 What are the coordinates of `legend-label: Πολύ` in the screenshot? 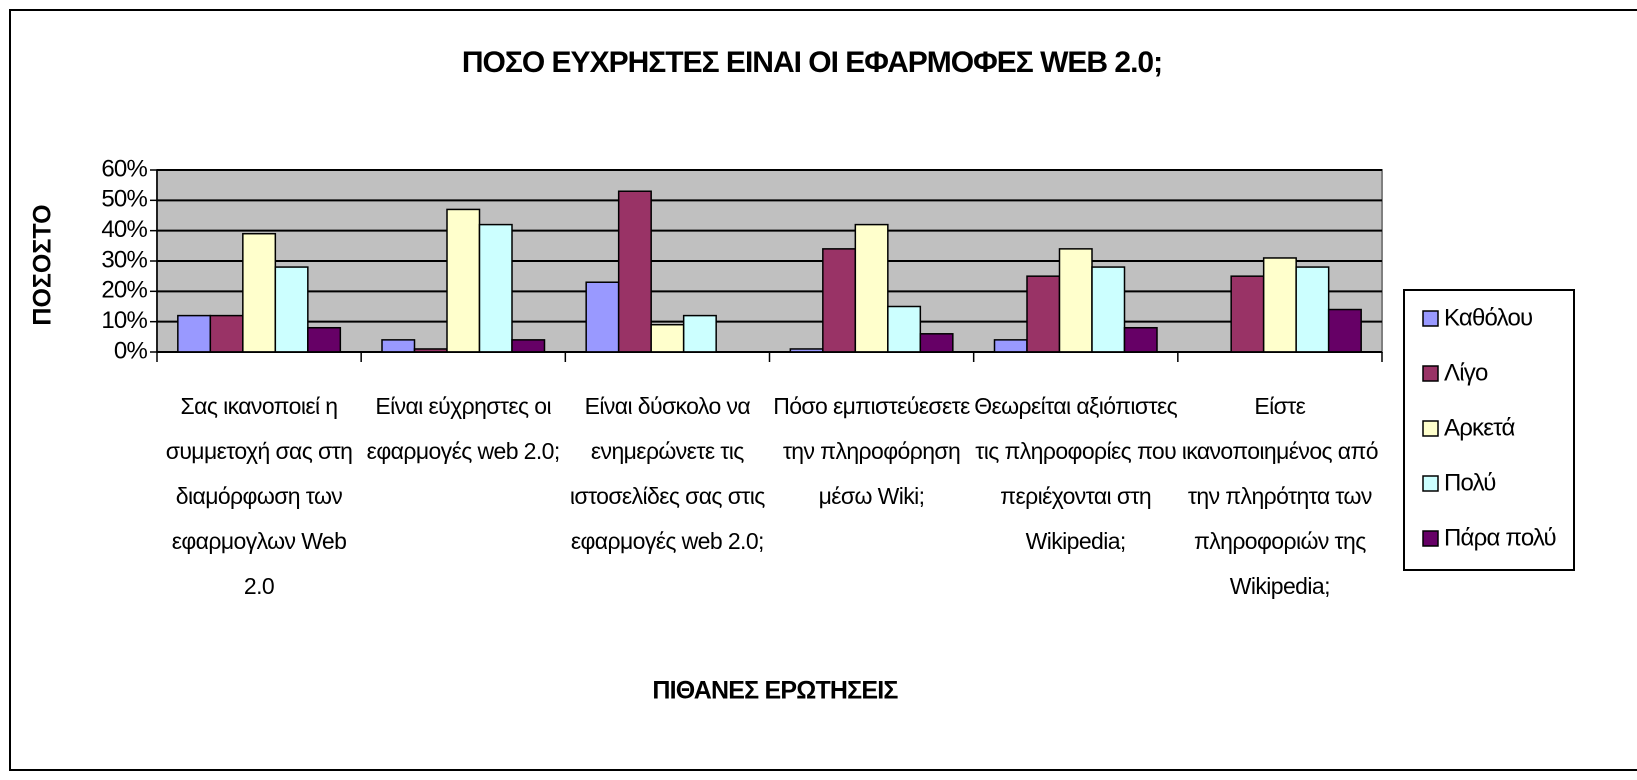 It's located at (1470, 482).